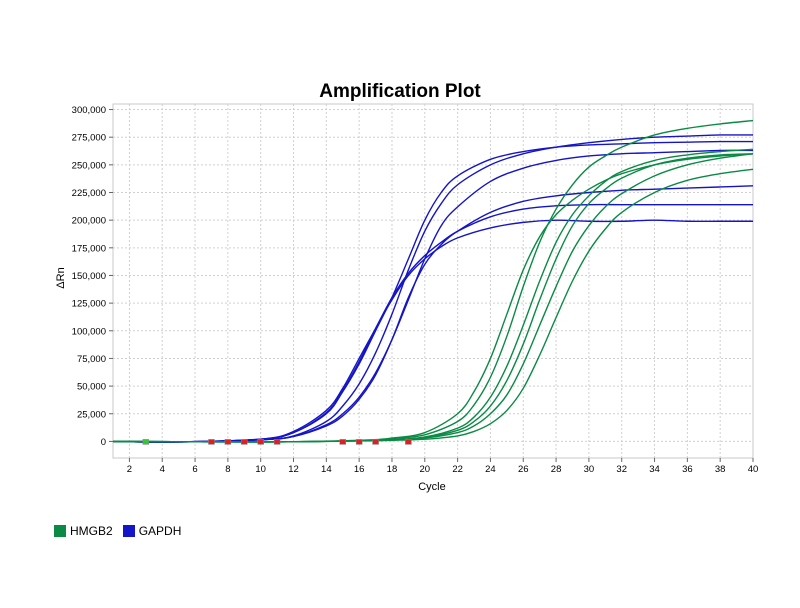  Describe the element at coordinates (260, 469) in the screenshot. I see `x-tick-label: 10` at that location.